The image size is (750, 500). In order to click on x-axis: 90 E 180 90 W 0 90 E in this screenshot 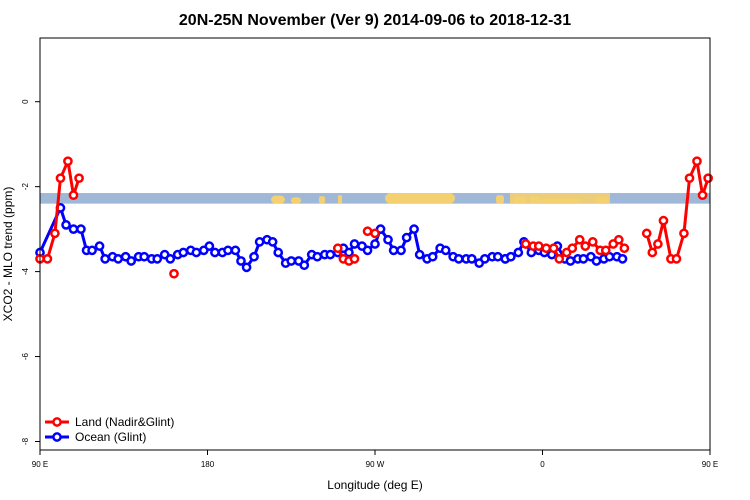, I will do `click(375, 459)`.